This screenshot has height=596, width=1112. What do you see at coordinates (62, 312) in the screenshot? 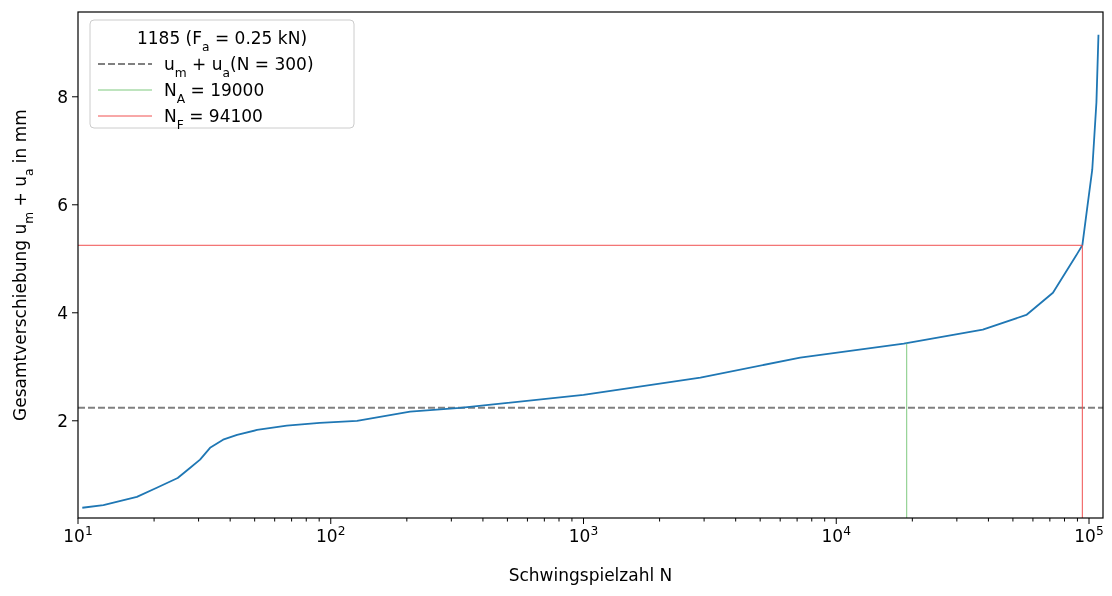
I see `y-tick-label: 4` at bounding box center [62, 312].